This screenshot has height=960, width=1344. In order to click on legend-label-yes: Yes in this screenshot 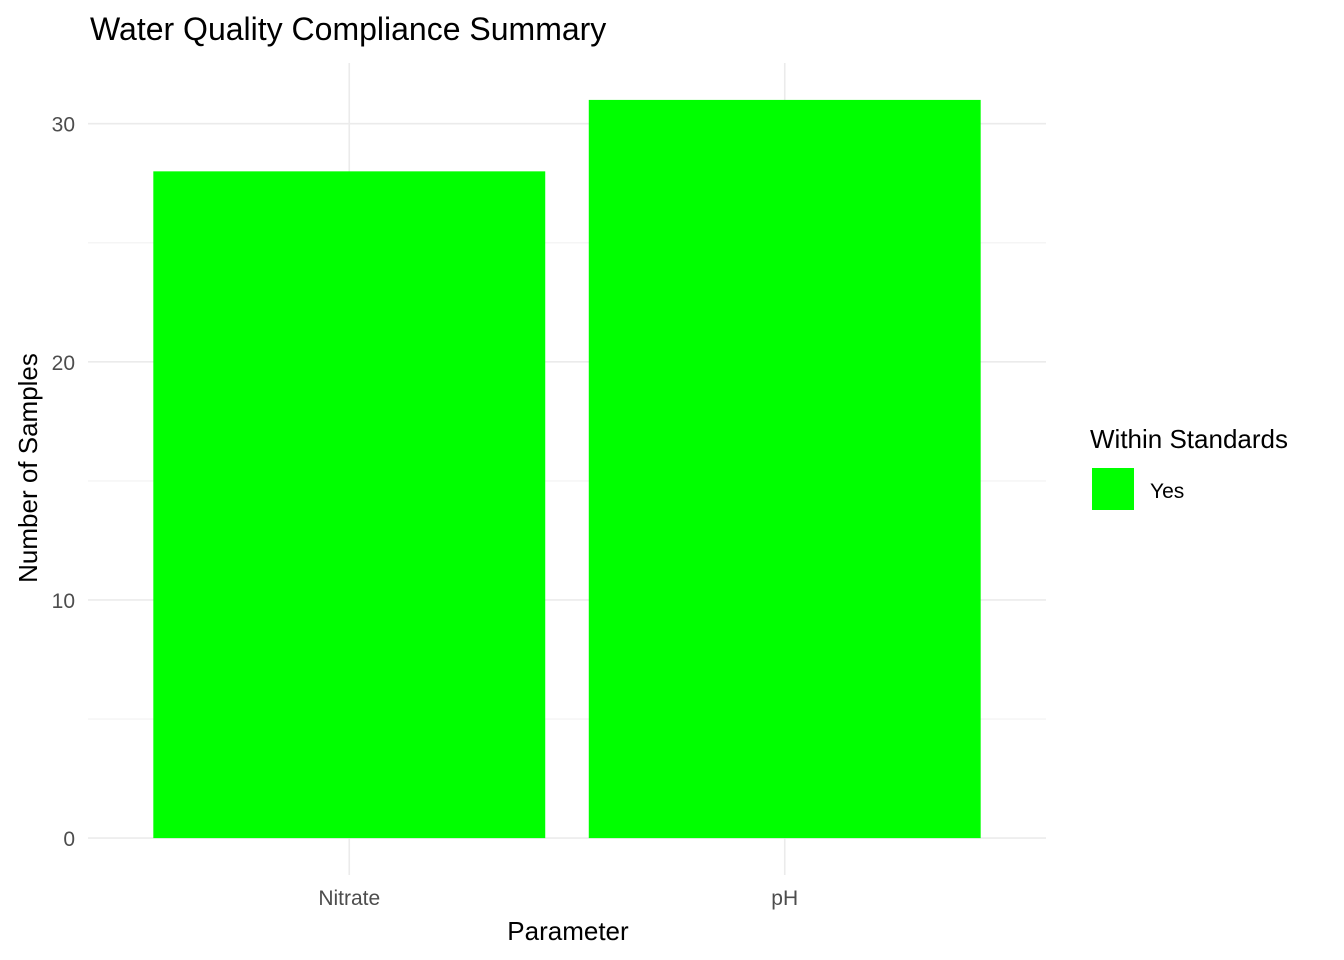, I will do `click(1167, 491)`.